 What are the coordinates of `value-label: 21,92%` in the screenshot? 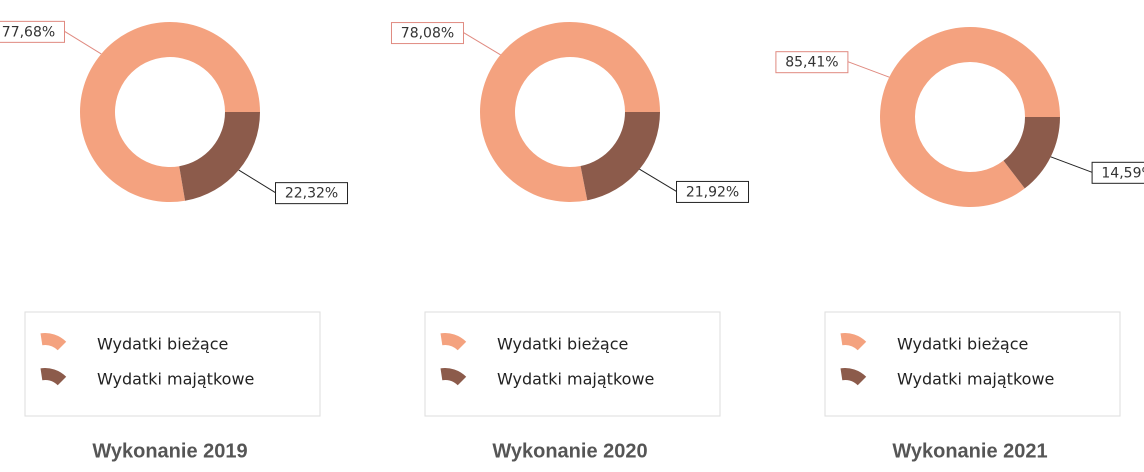 It's located at (712, 192).